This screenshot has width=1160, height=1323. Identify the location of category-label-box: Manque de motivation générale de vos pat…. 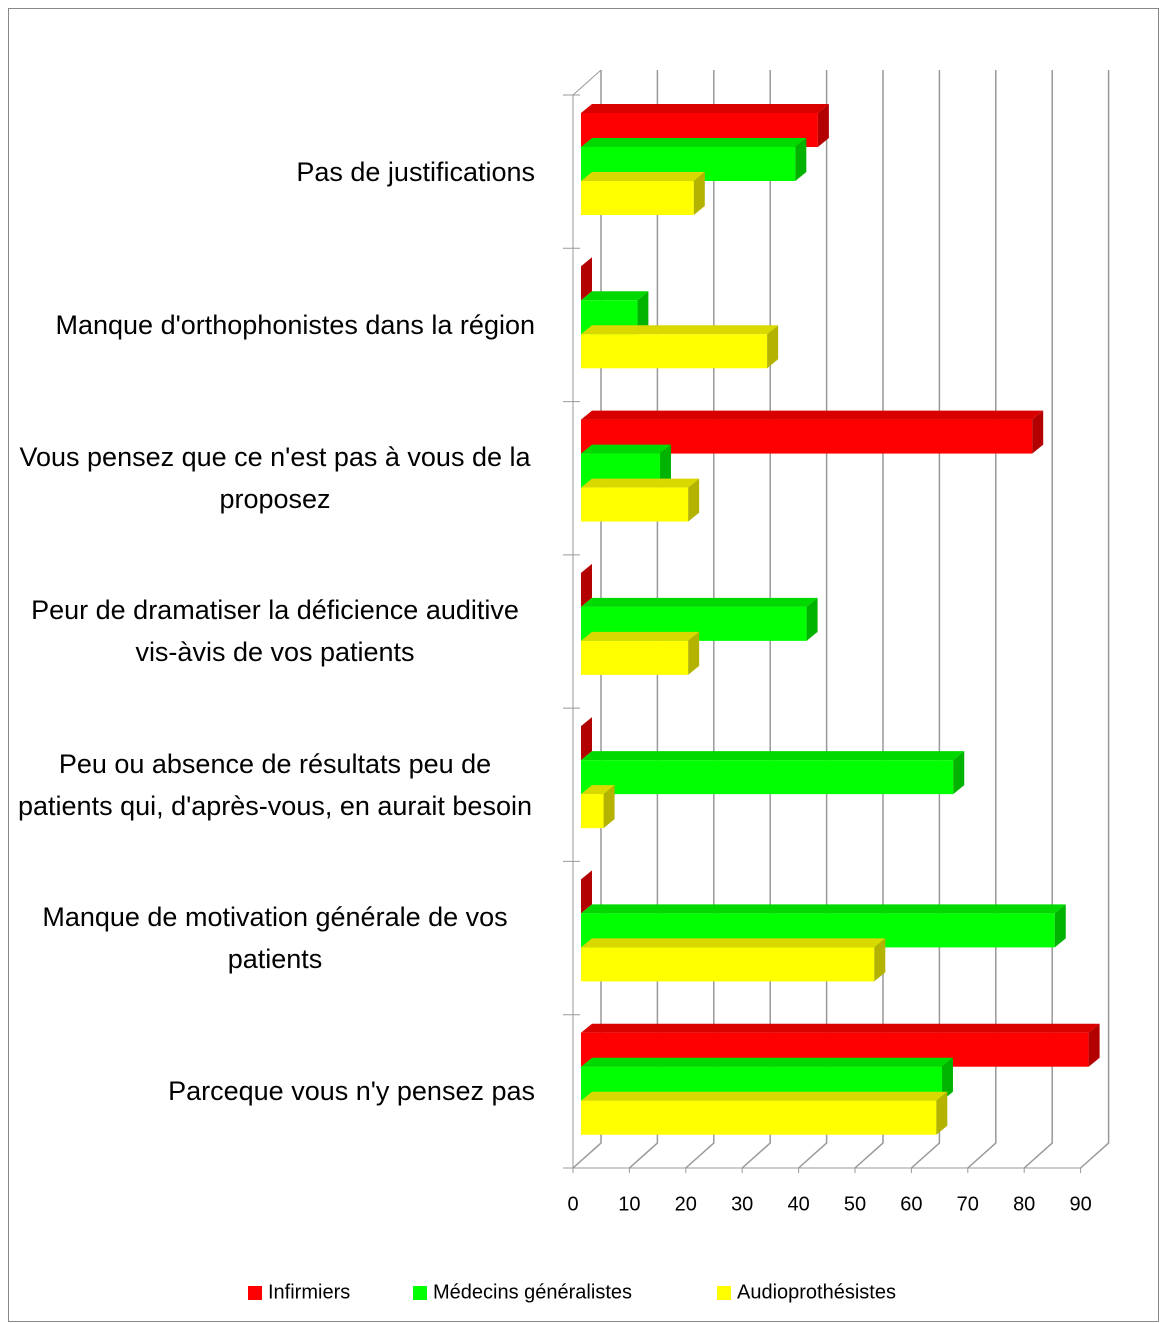
(275, 937).